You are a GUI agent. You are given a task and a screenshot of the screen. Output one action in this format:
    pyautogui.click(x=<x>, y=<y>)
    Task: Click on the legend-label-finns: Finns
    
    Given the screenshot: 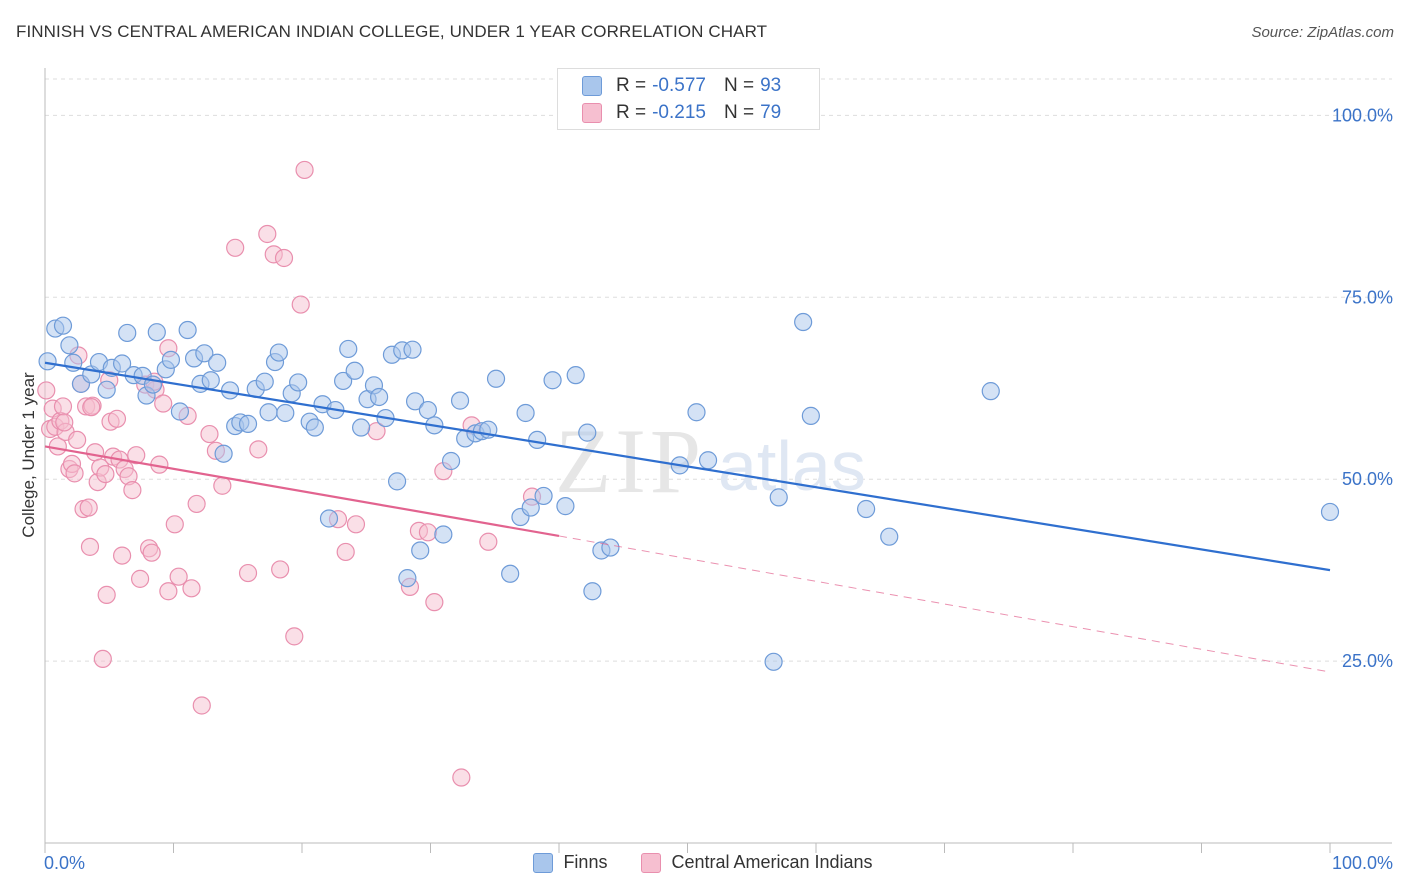 What is the action you would take?
    pyautogui.click(x=585, y=862)
    